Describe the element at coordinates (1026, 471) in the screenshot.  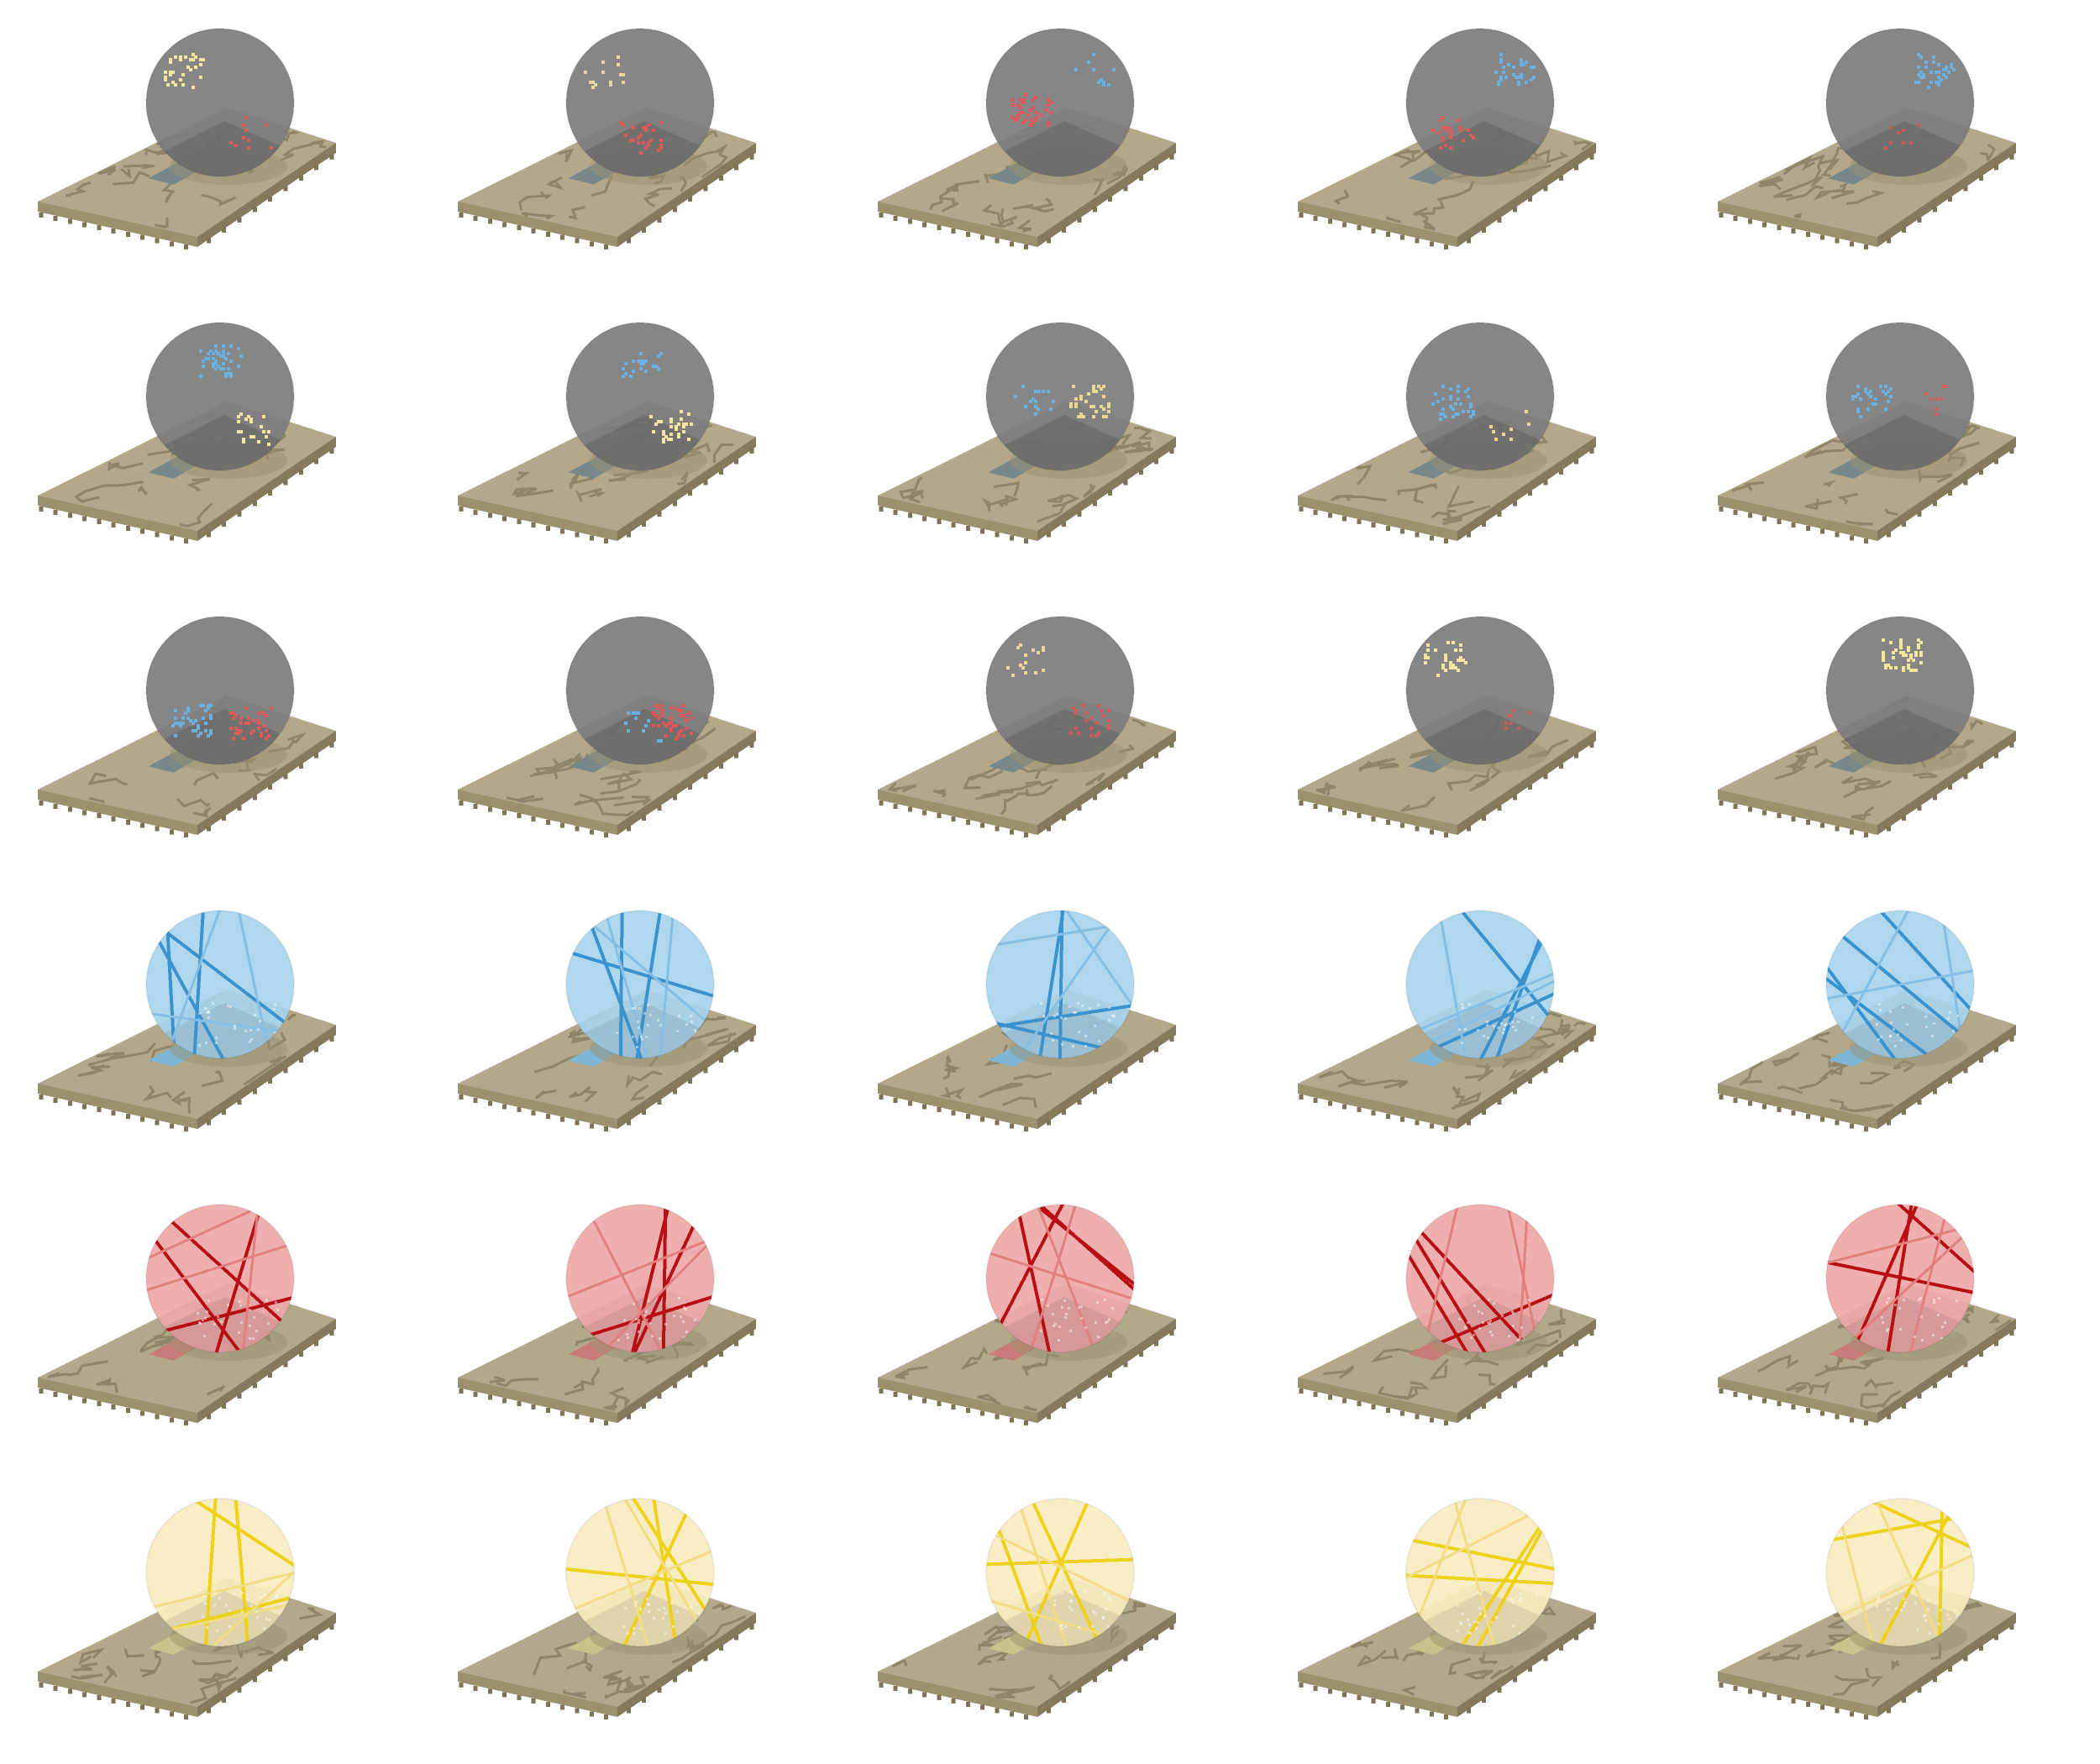
I see `slab-cracks` at that location.